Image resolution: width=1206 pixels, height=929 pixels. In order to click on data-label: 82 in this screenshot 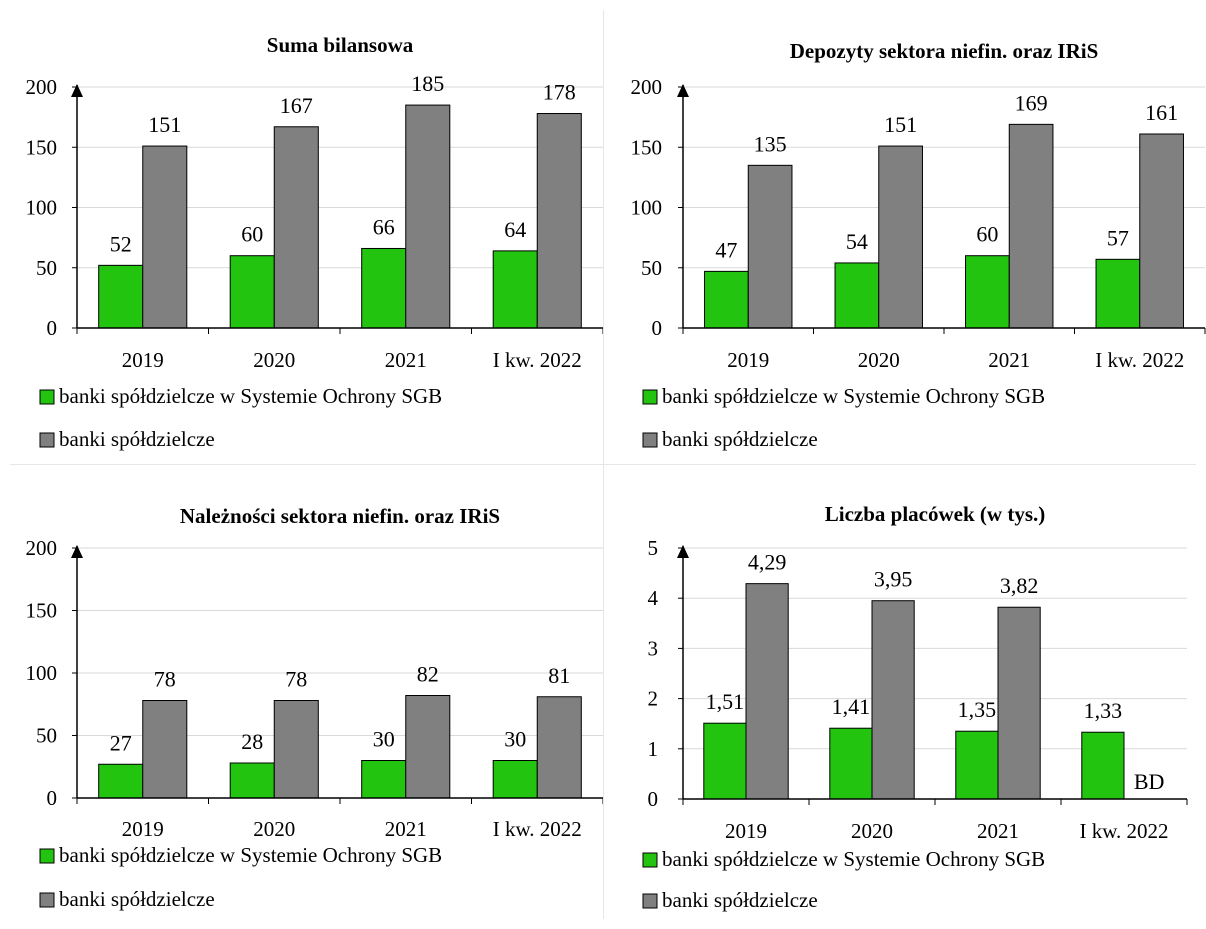, I will do `click(428, 674)`.